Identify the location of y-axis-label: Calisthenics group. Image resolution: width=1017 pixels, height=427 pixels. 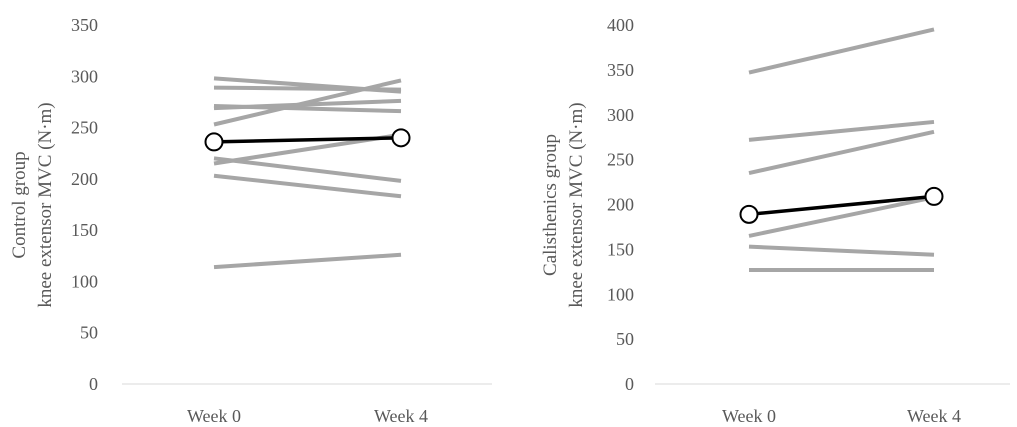
(550, 205).